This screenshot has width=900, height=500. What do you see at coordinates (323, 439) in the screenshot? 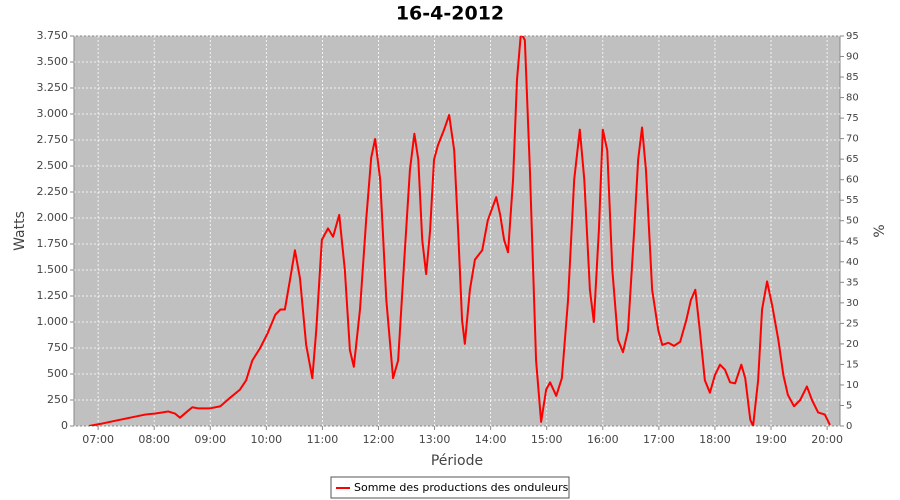
I see `x-tick-label: 11:00` at bounding box center [323, 439].